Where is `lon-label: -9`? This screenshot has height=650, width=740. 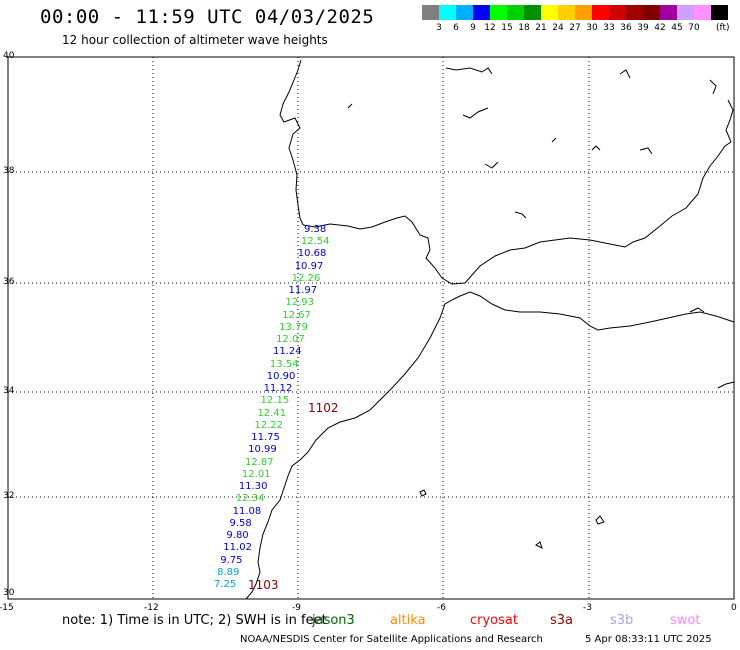
lon-label: -9 is located at coordinates (296, 608).